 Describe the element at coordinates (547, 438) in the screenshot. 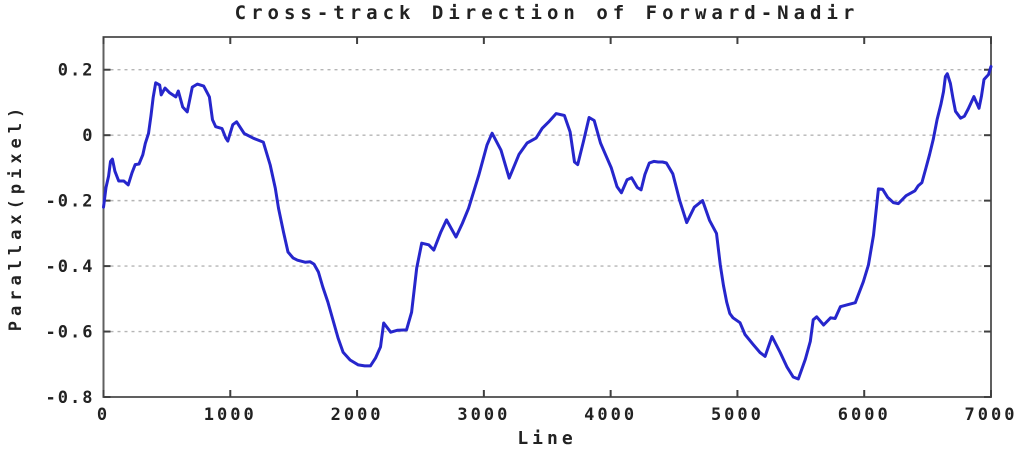

I see `x-axis-label: Line` at that location.